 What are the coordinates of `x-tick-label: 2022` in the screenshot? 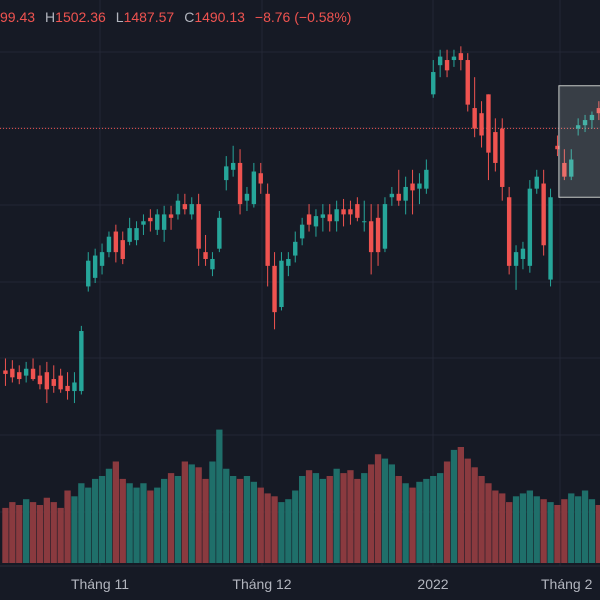 It's located at (432, 584).